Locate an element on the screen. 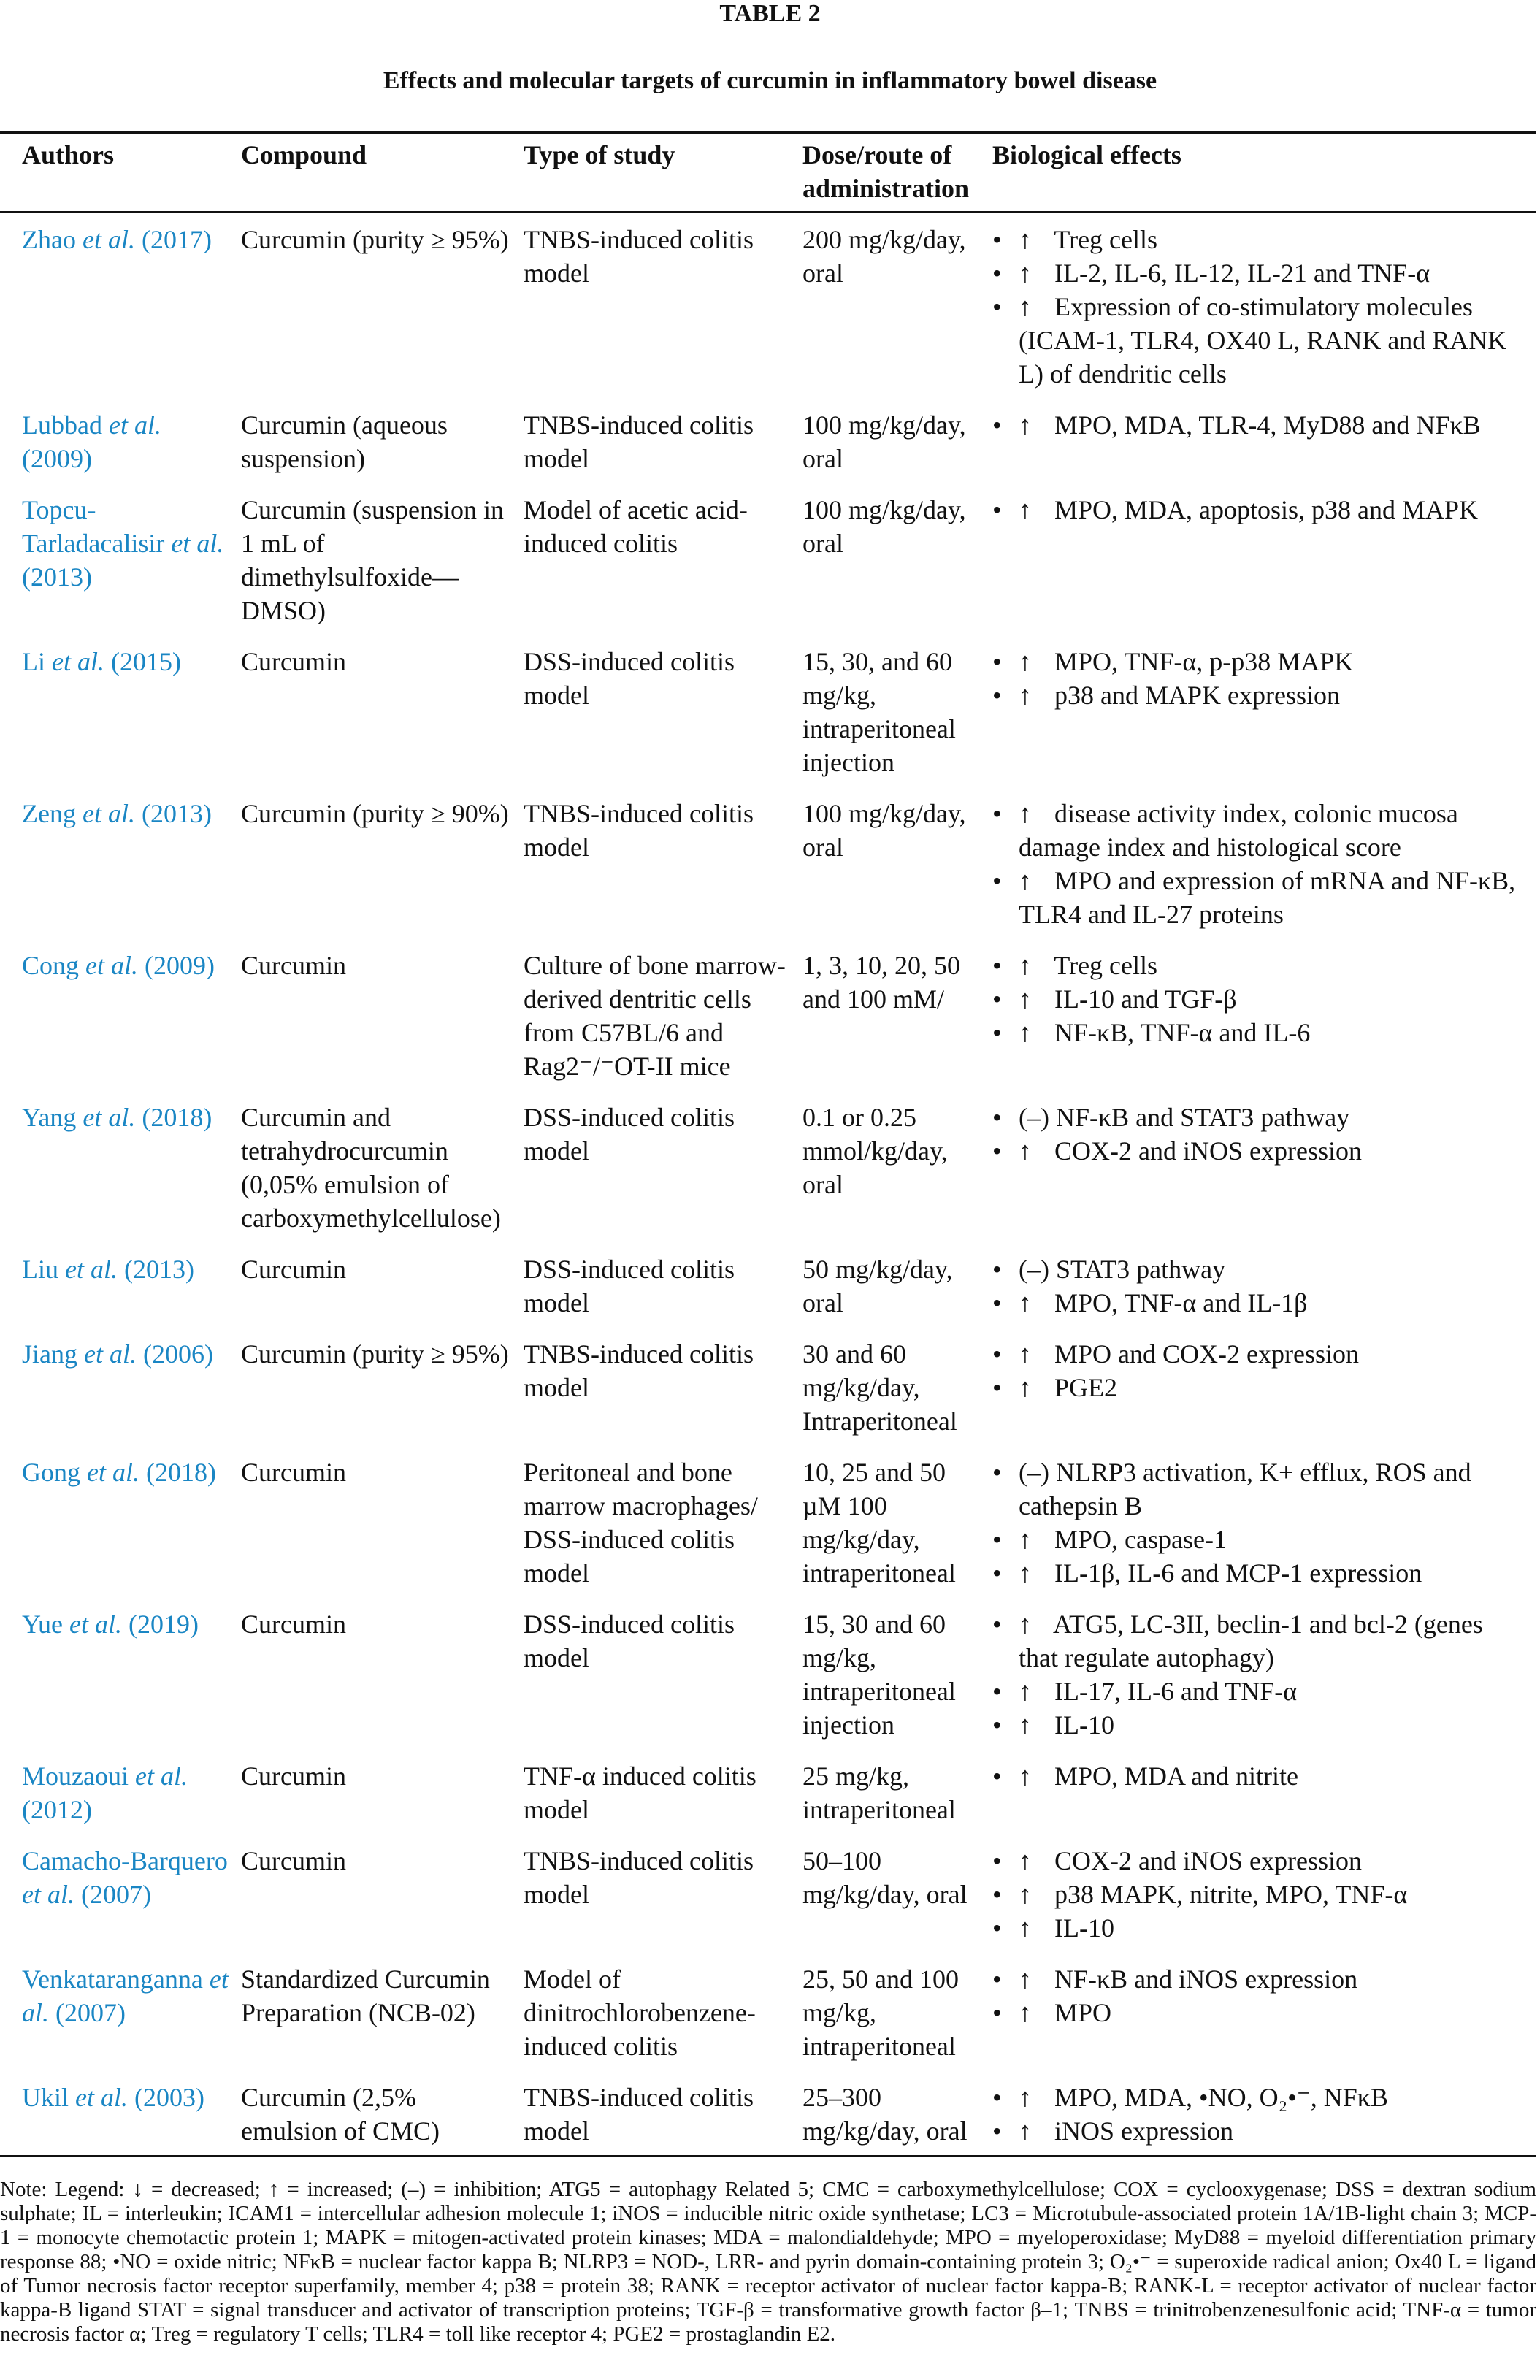  dose-cell: 100 mg/kg/day, oral is located at coordinates (884, 830).